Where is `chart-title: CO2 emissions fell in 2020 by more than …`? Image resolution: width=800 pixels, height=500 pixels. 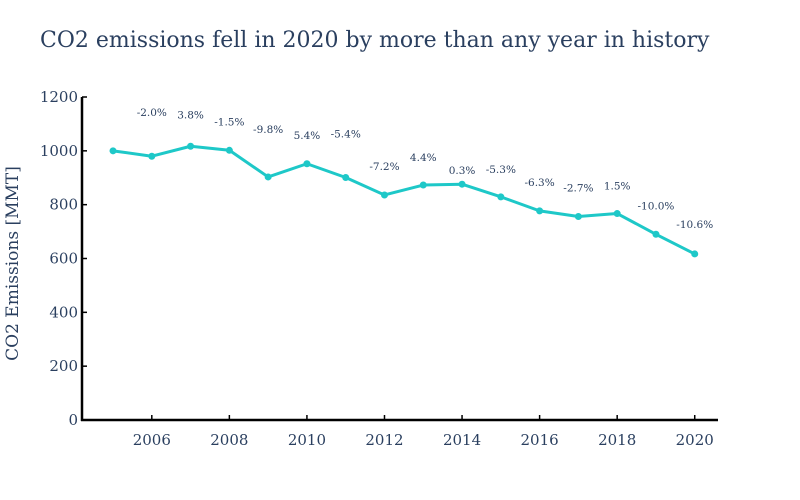
chart-title: CO2 emissions fell in 2020 by more than … is located at coordinates (375, 40).